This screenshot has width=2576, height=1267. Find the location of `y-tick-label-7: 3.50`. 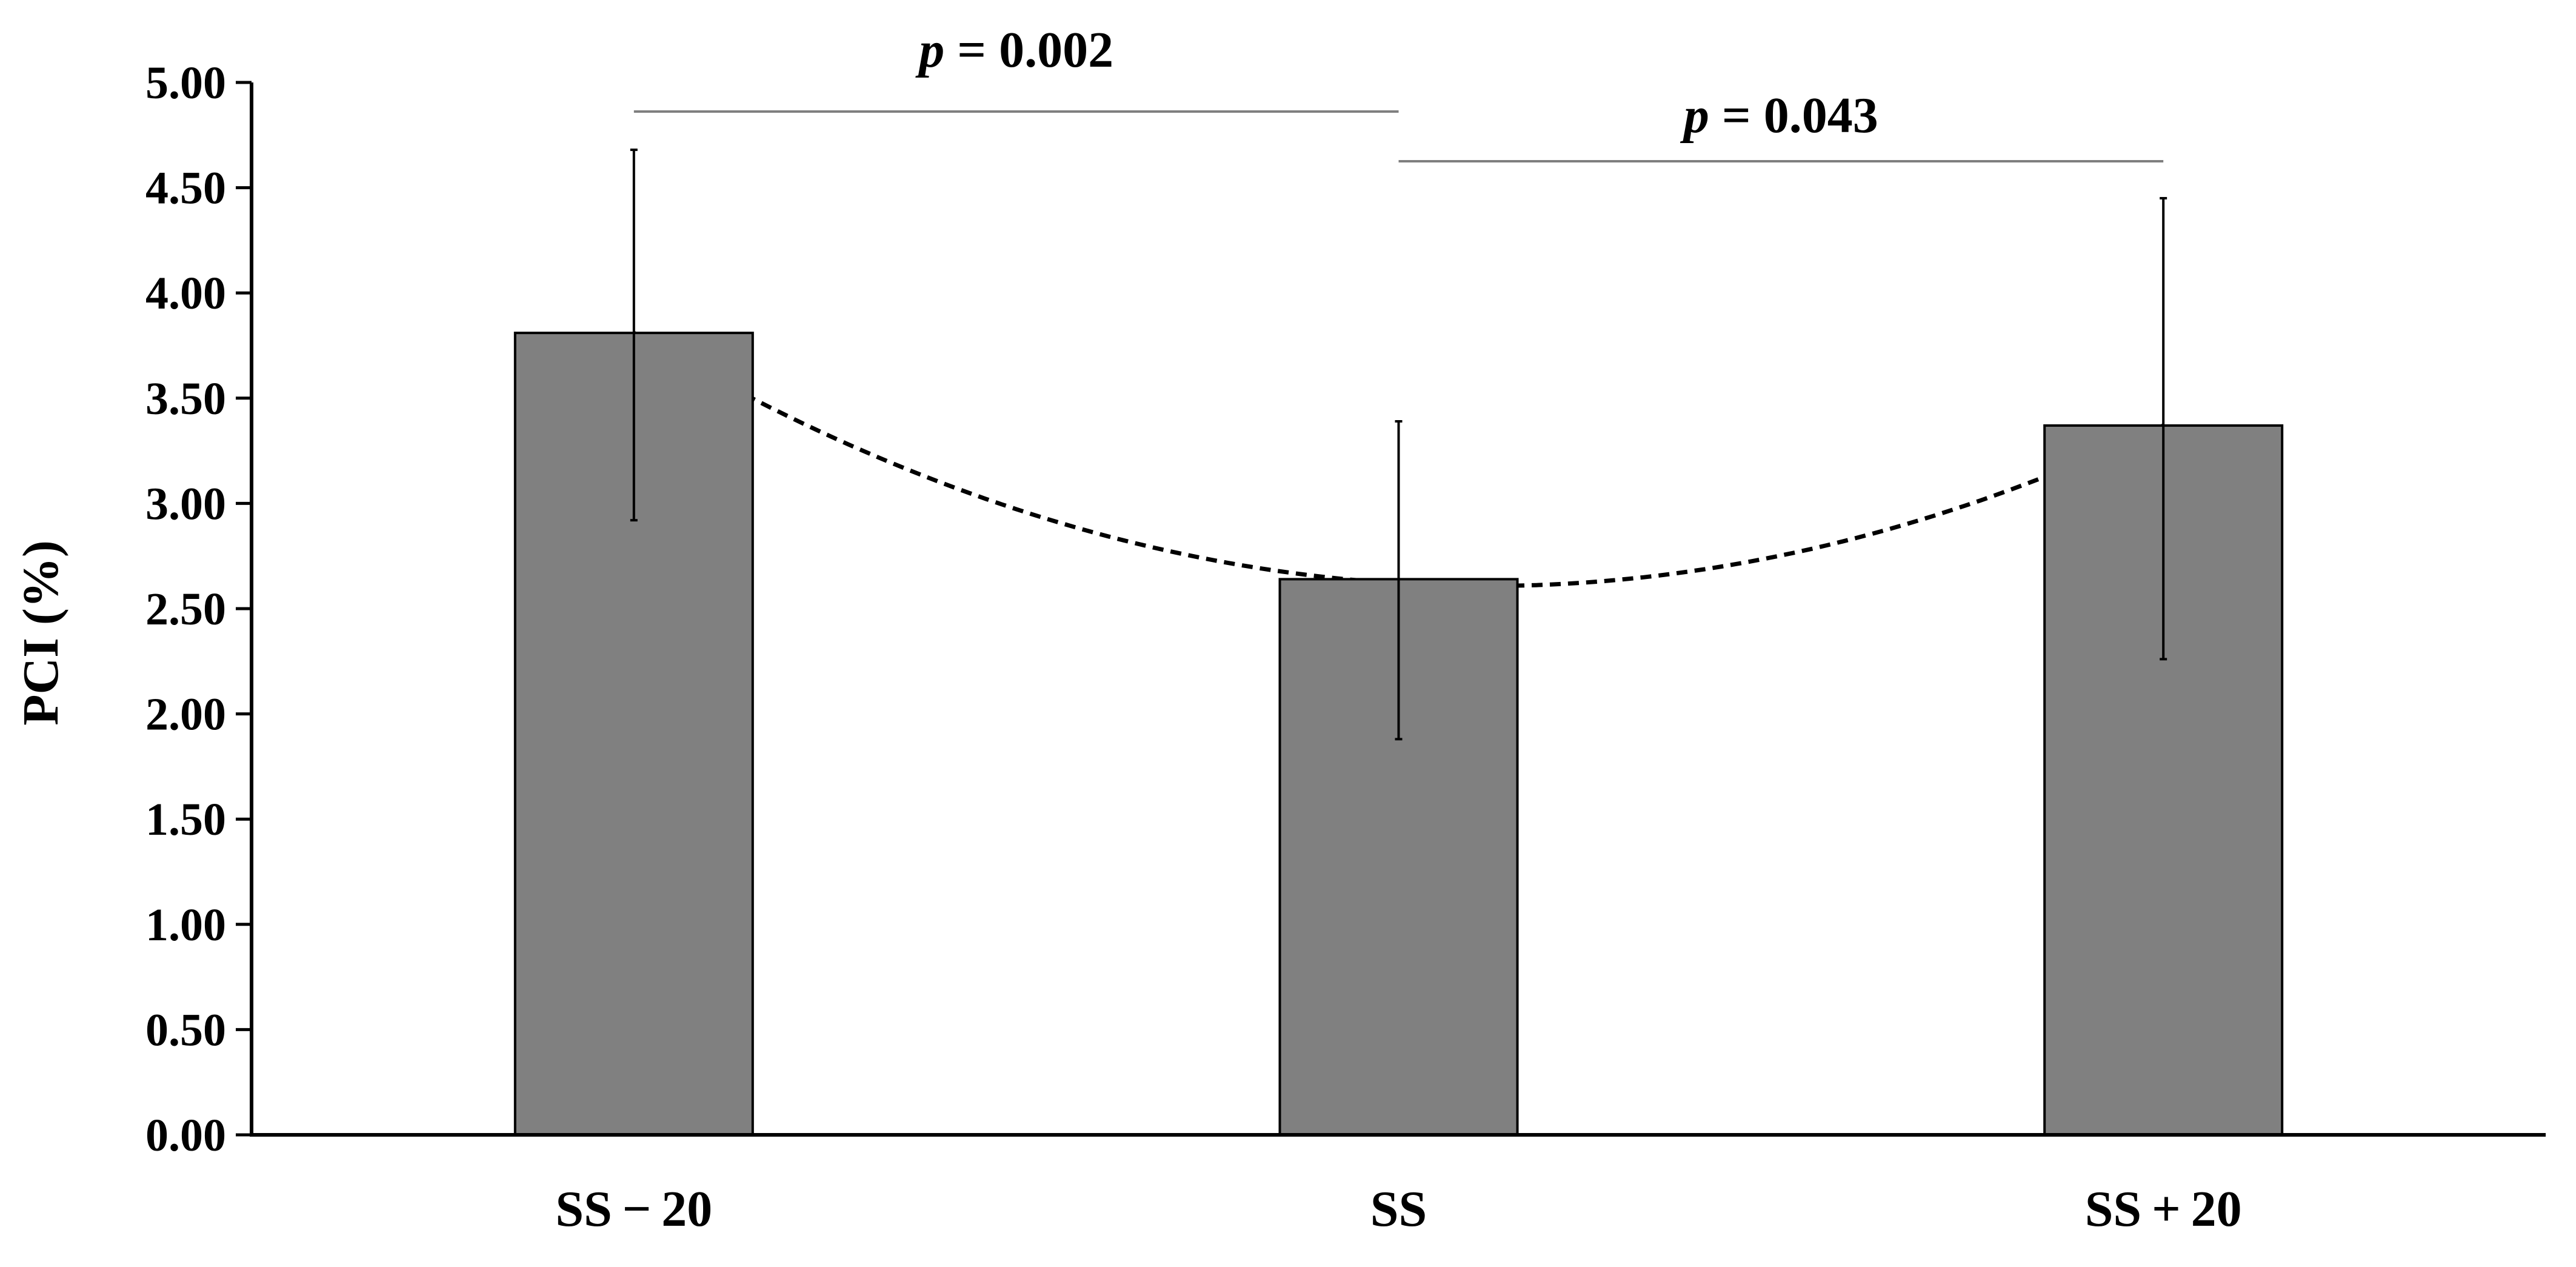

y-tick-label-7: 3.50 is located at coordinates (186, 398).